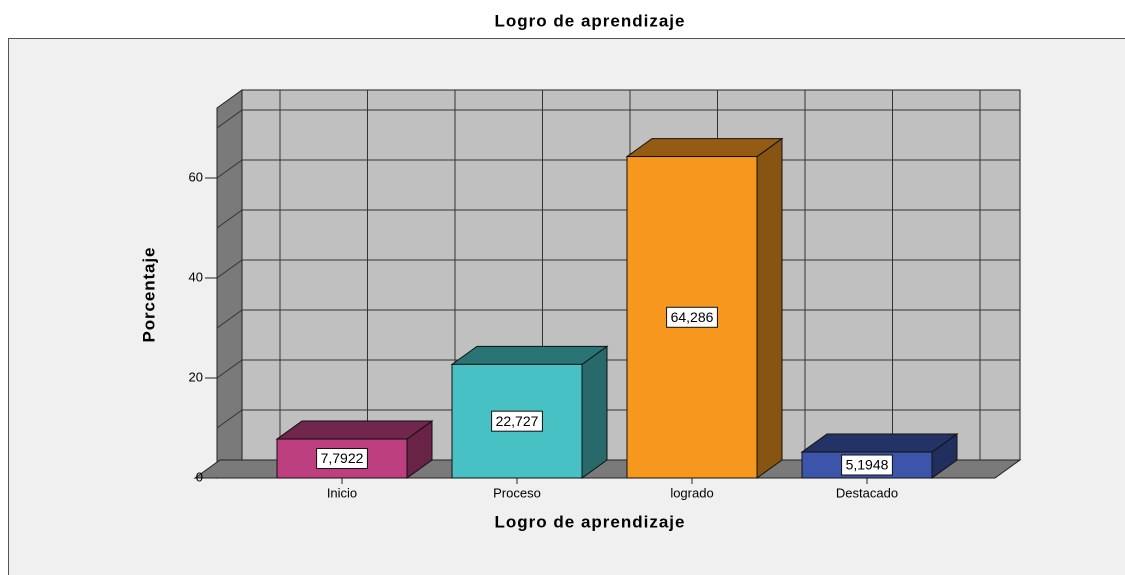 This screenshot has height=575, width=1125. What do you see at coordinates (196, 176) in the screenshot?
I see `y-tick-label: 60` at bounding box center [196, 176].